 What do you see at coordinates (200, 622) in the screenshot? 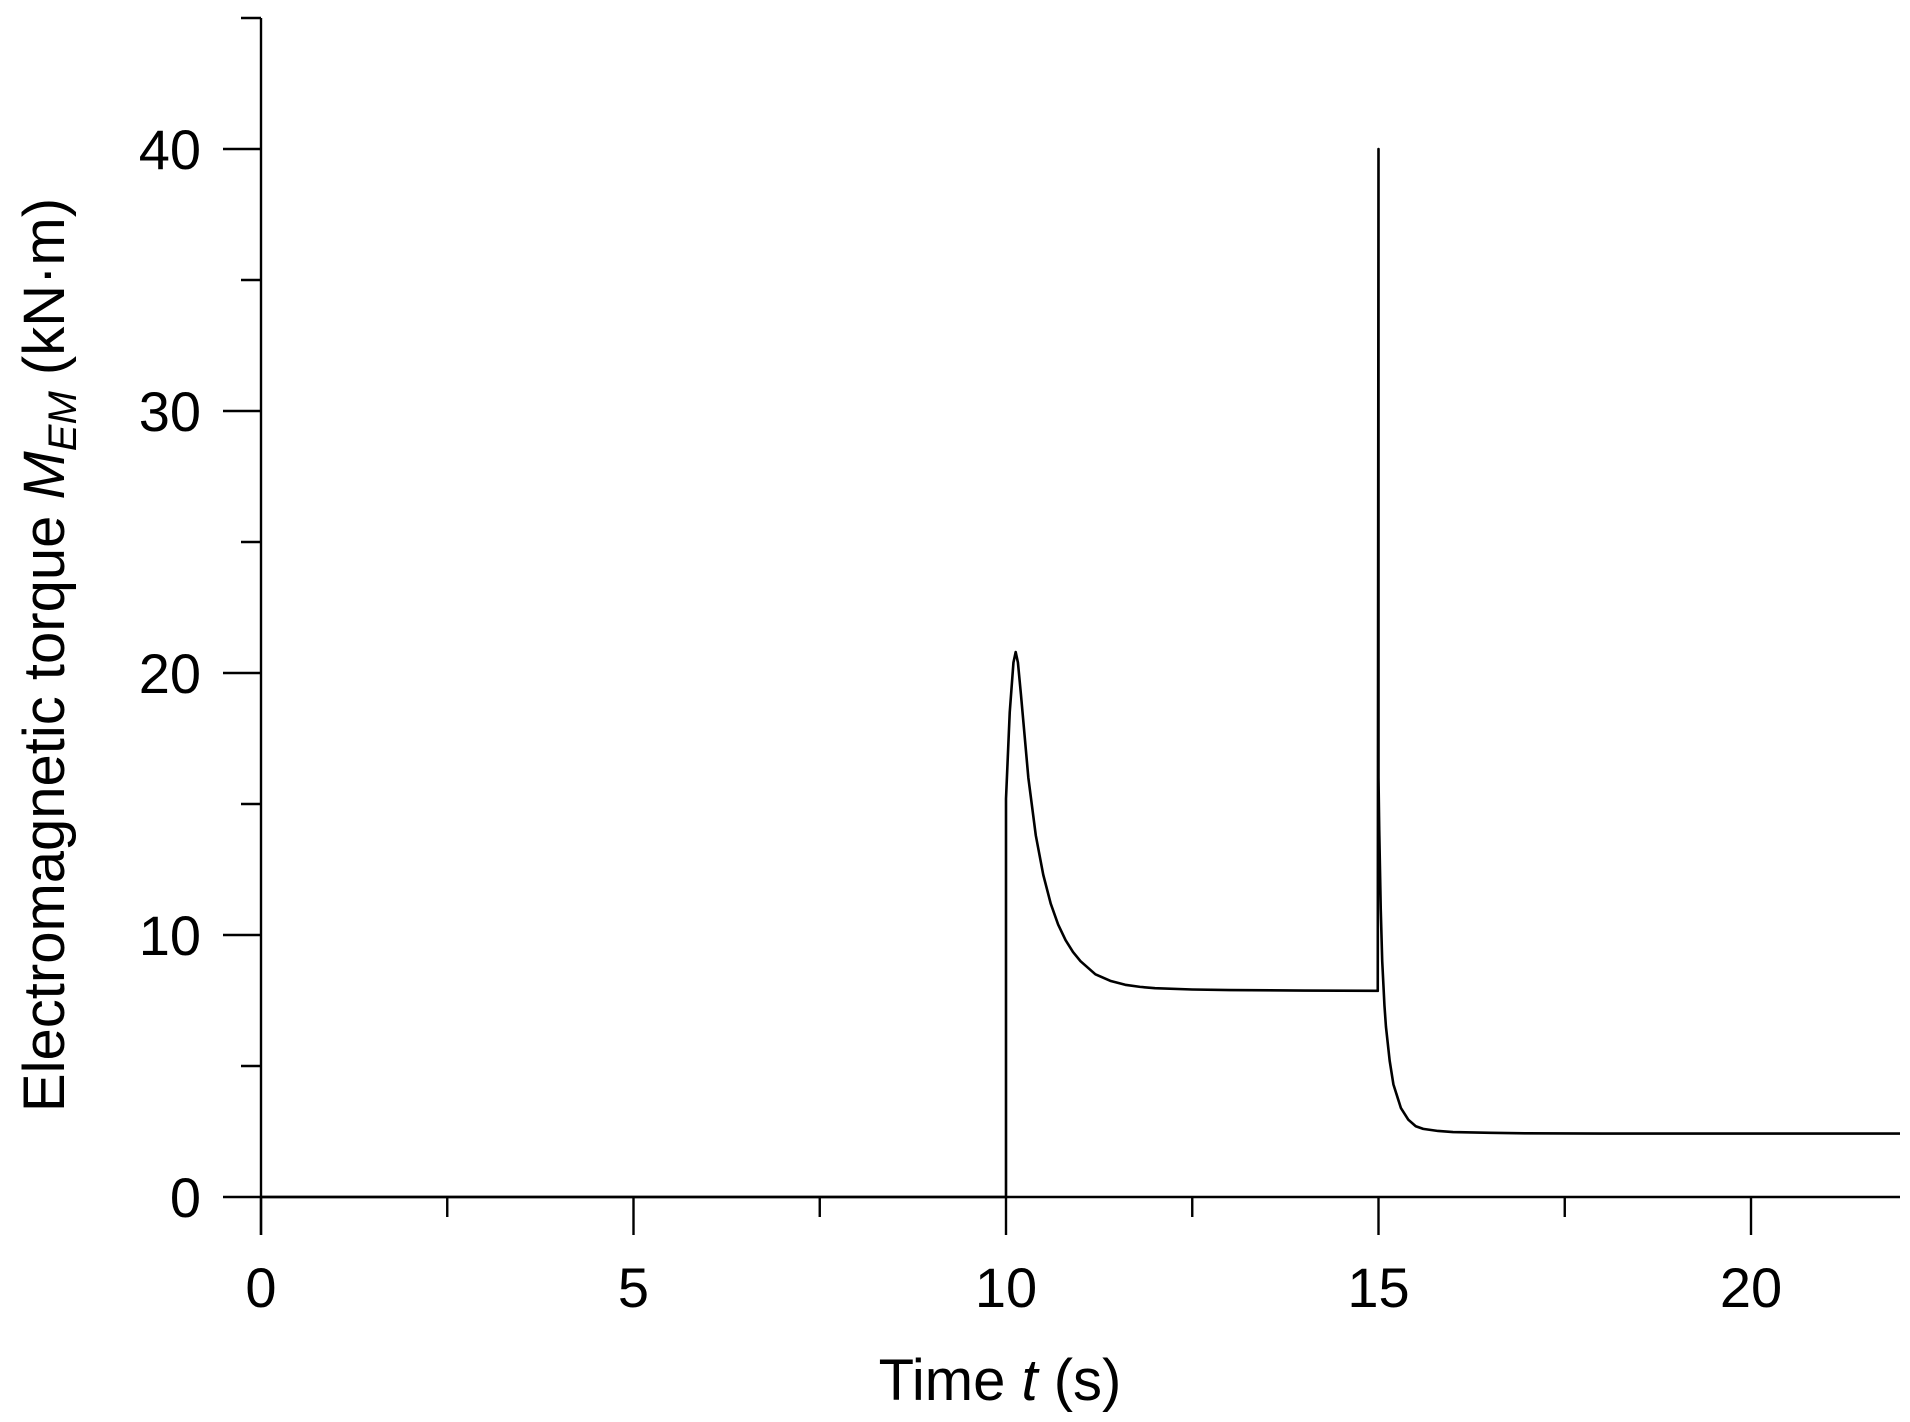
I see `y-ticks: 0 10 20 30 40` at bounding box center [200, 622].